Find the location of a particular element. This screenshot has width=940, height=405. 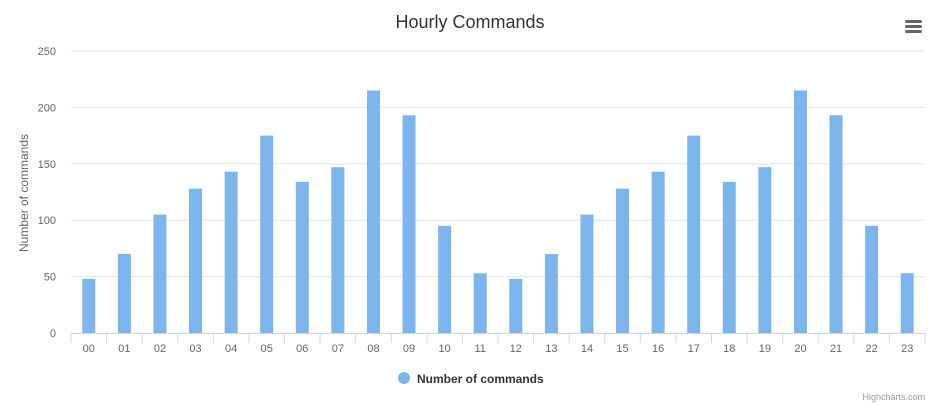

x-tick-label: 05 is located at coordinates (267, 349).